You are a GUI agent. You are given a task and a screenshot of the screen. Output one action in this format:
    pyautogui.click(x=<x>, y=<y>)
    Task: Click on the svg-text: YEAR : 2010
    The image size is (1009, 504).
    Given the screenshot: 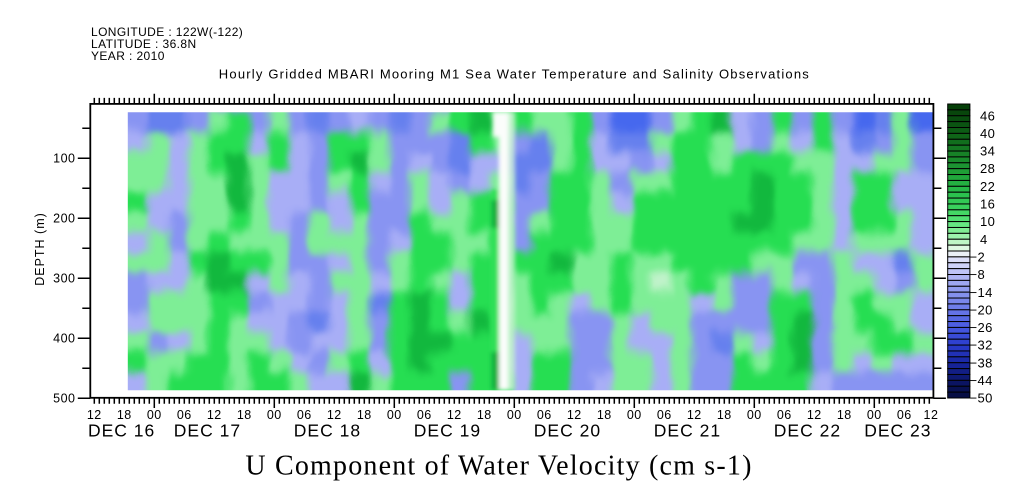 What is the action you would take?
    pyautogui.click(x=128, y=56)
    